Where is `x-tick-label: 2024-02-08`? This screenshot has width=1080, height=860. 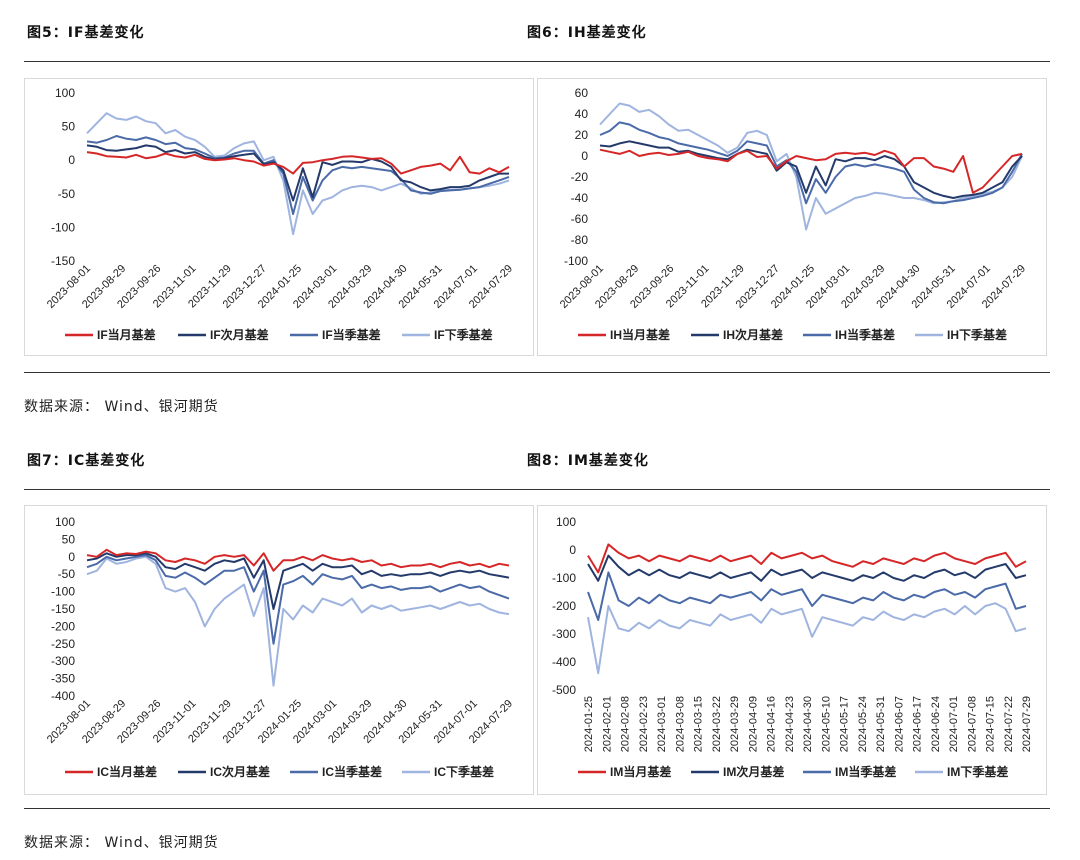 x-tick-label: 2024-02-08 is located at coordinates (626, 724).